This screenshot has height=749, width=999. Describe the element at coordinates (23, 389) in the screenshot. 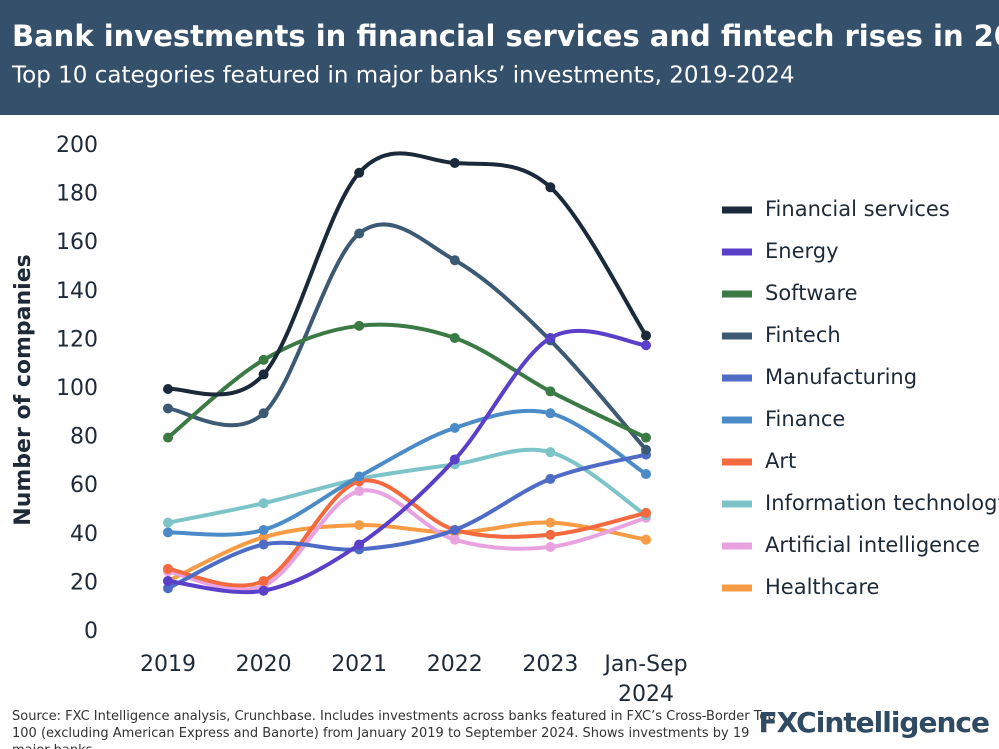

I see `y-axis-label: Number of companies` at that location.